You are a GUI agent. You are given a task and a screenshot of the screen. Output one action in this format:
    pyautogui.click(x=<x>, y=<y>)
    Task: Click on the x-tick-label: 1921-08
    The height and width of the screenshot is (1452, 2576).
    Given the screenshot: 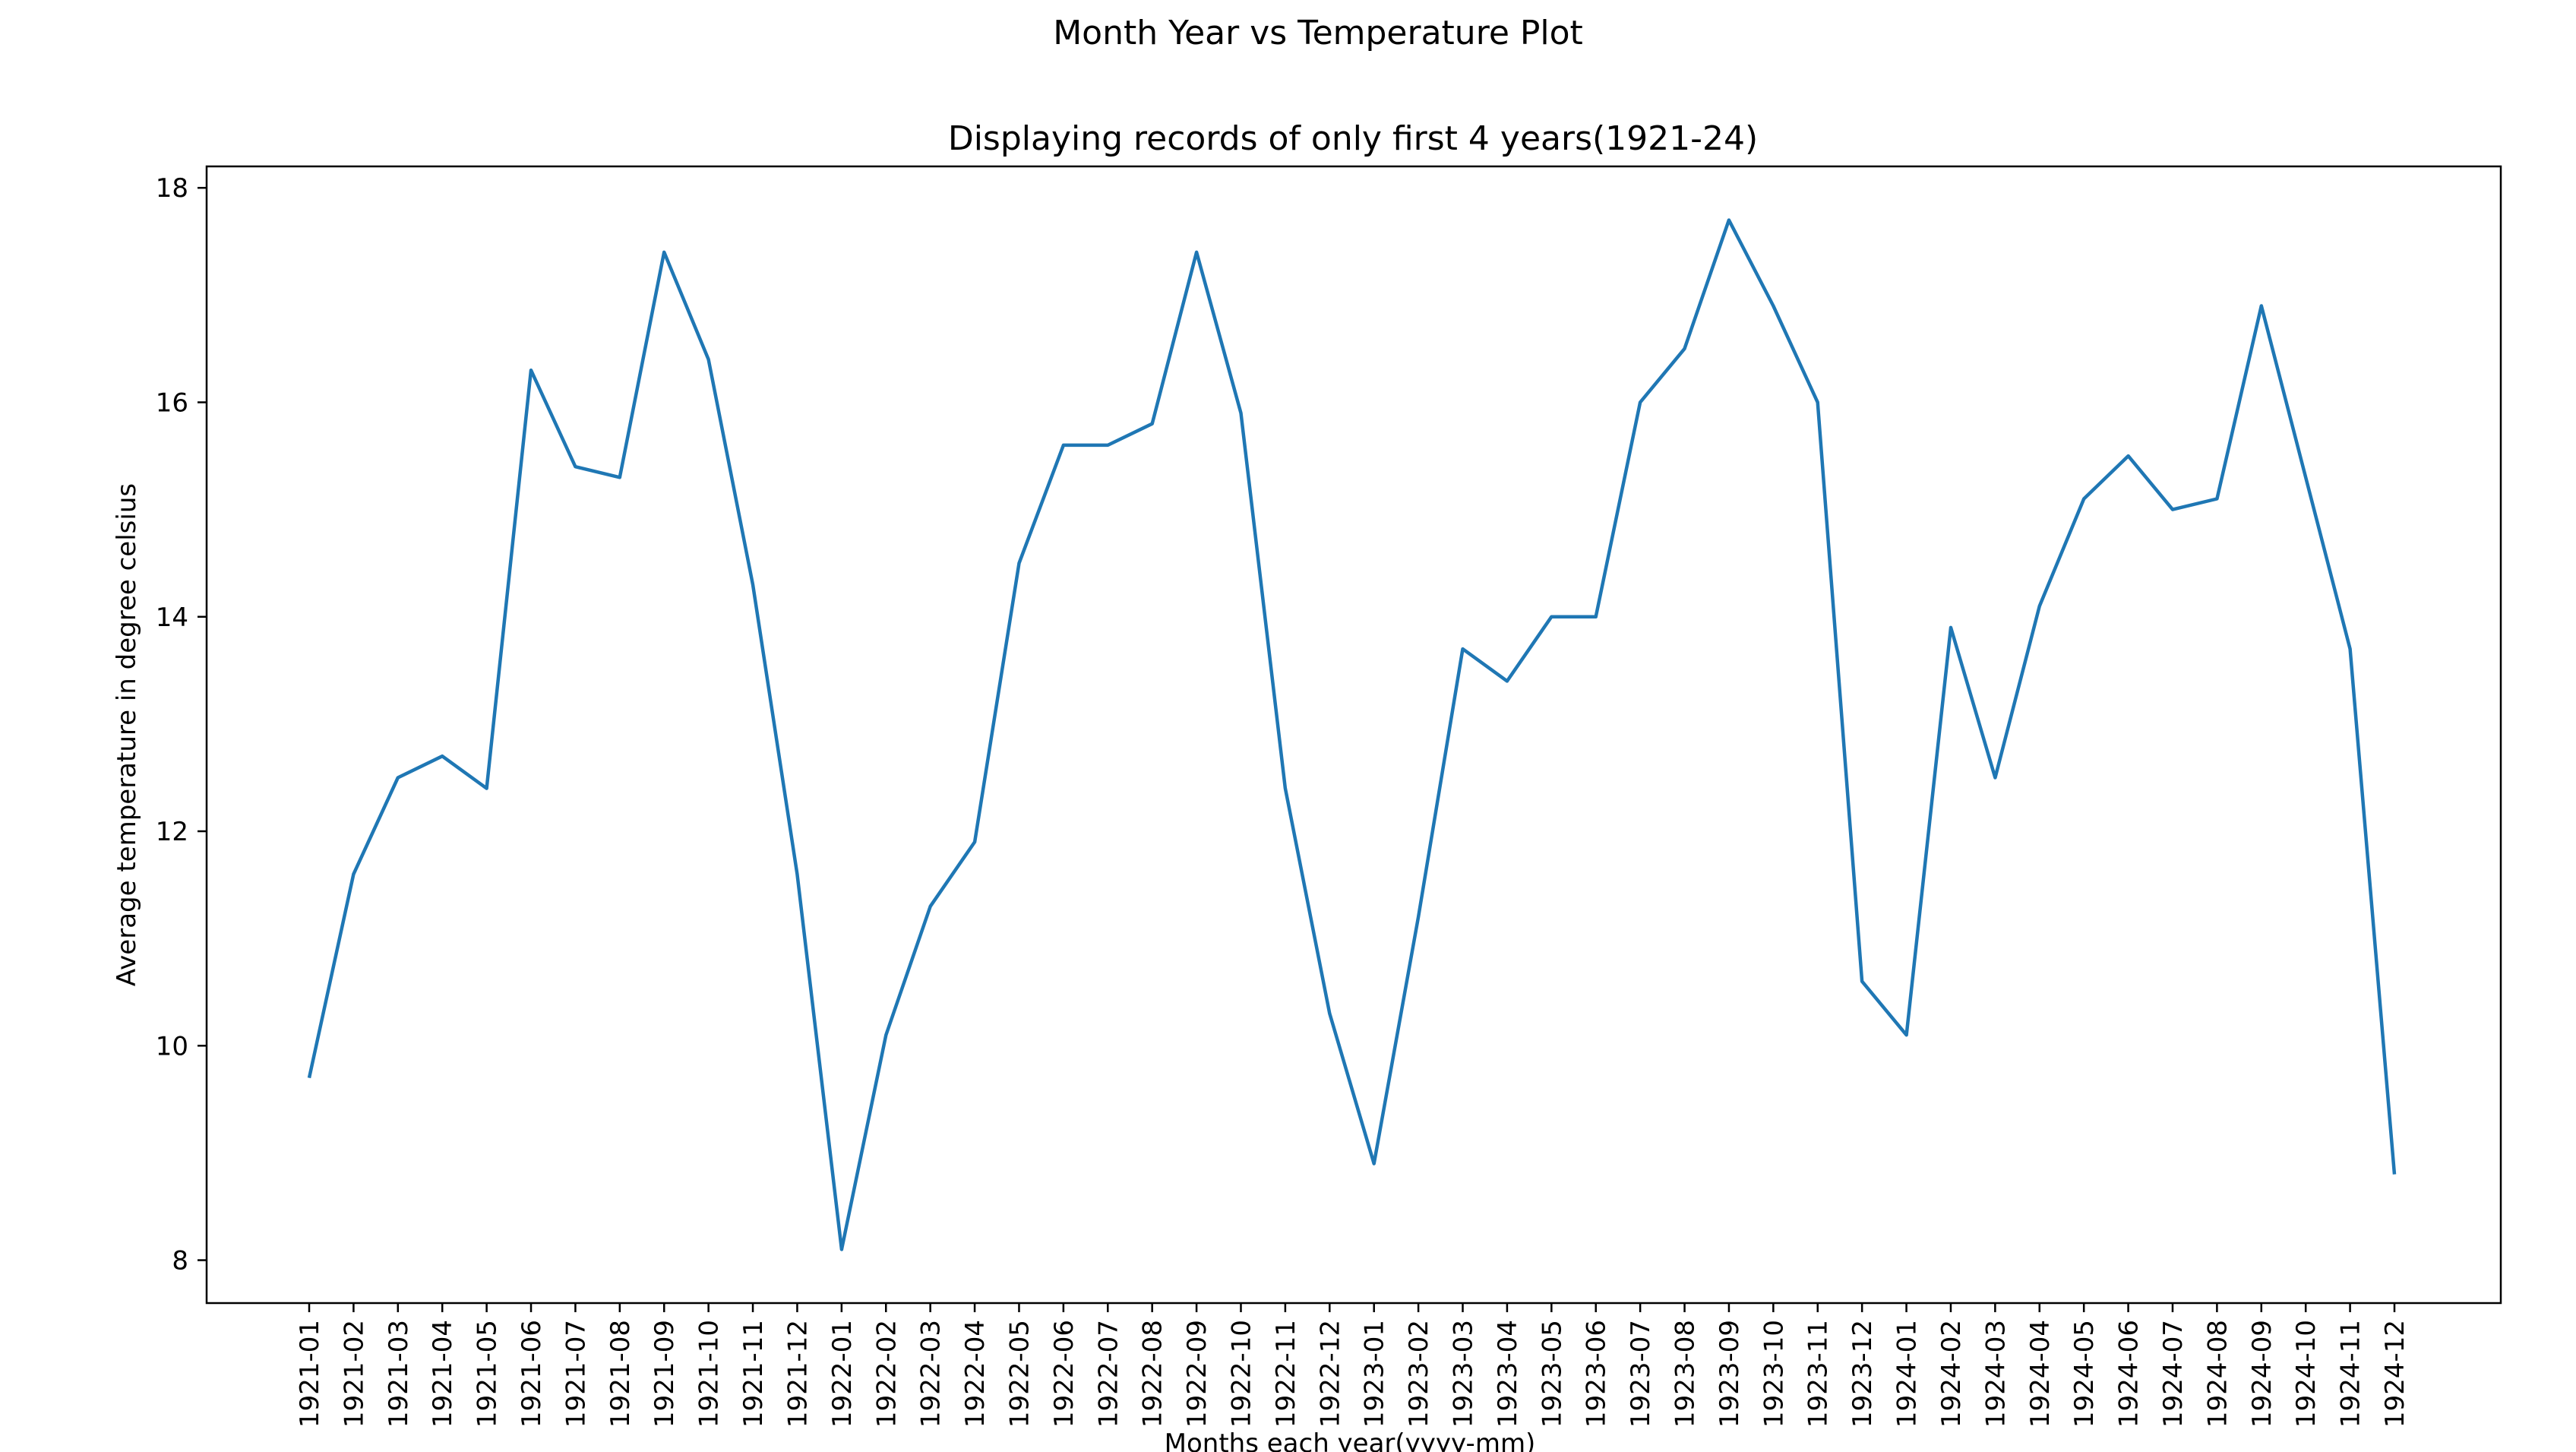 What is the action you would take?
    pyautogui.click(x=620, y=1374)
    